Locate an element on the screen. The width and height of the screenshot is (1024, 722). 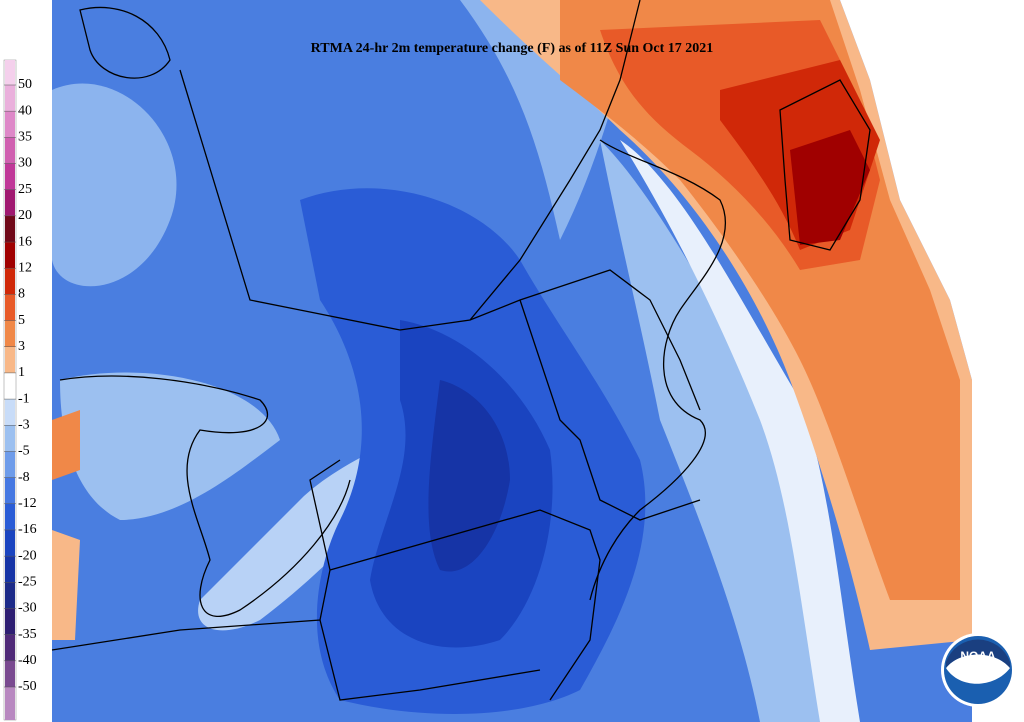
colorbar-label: -8 is located at coordinates (24, 477).